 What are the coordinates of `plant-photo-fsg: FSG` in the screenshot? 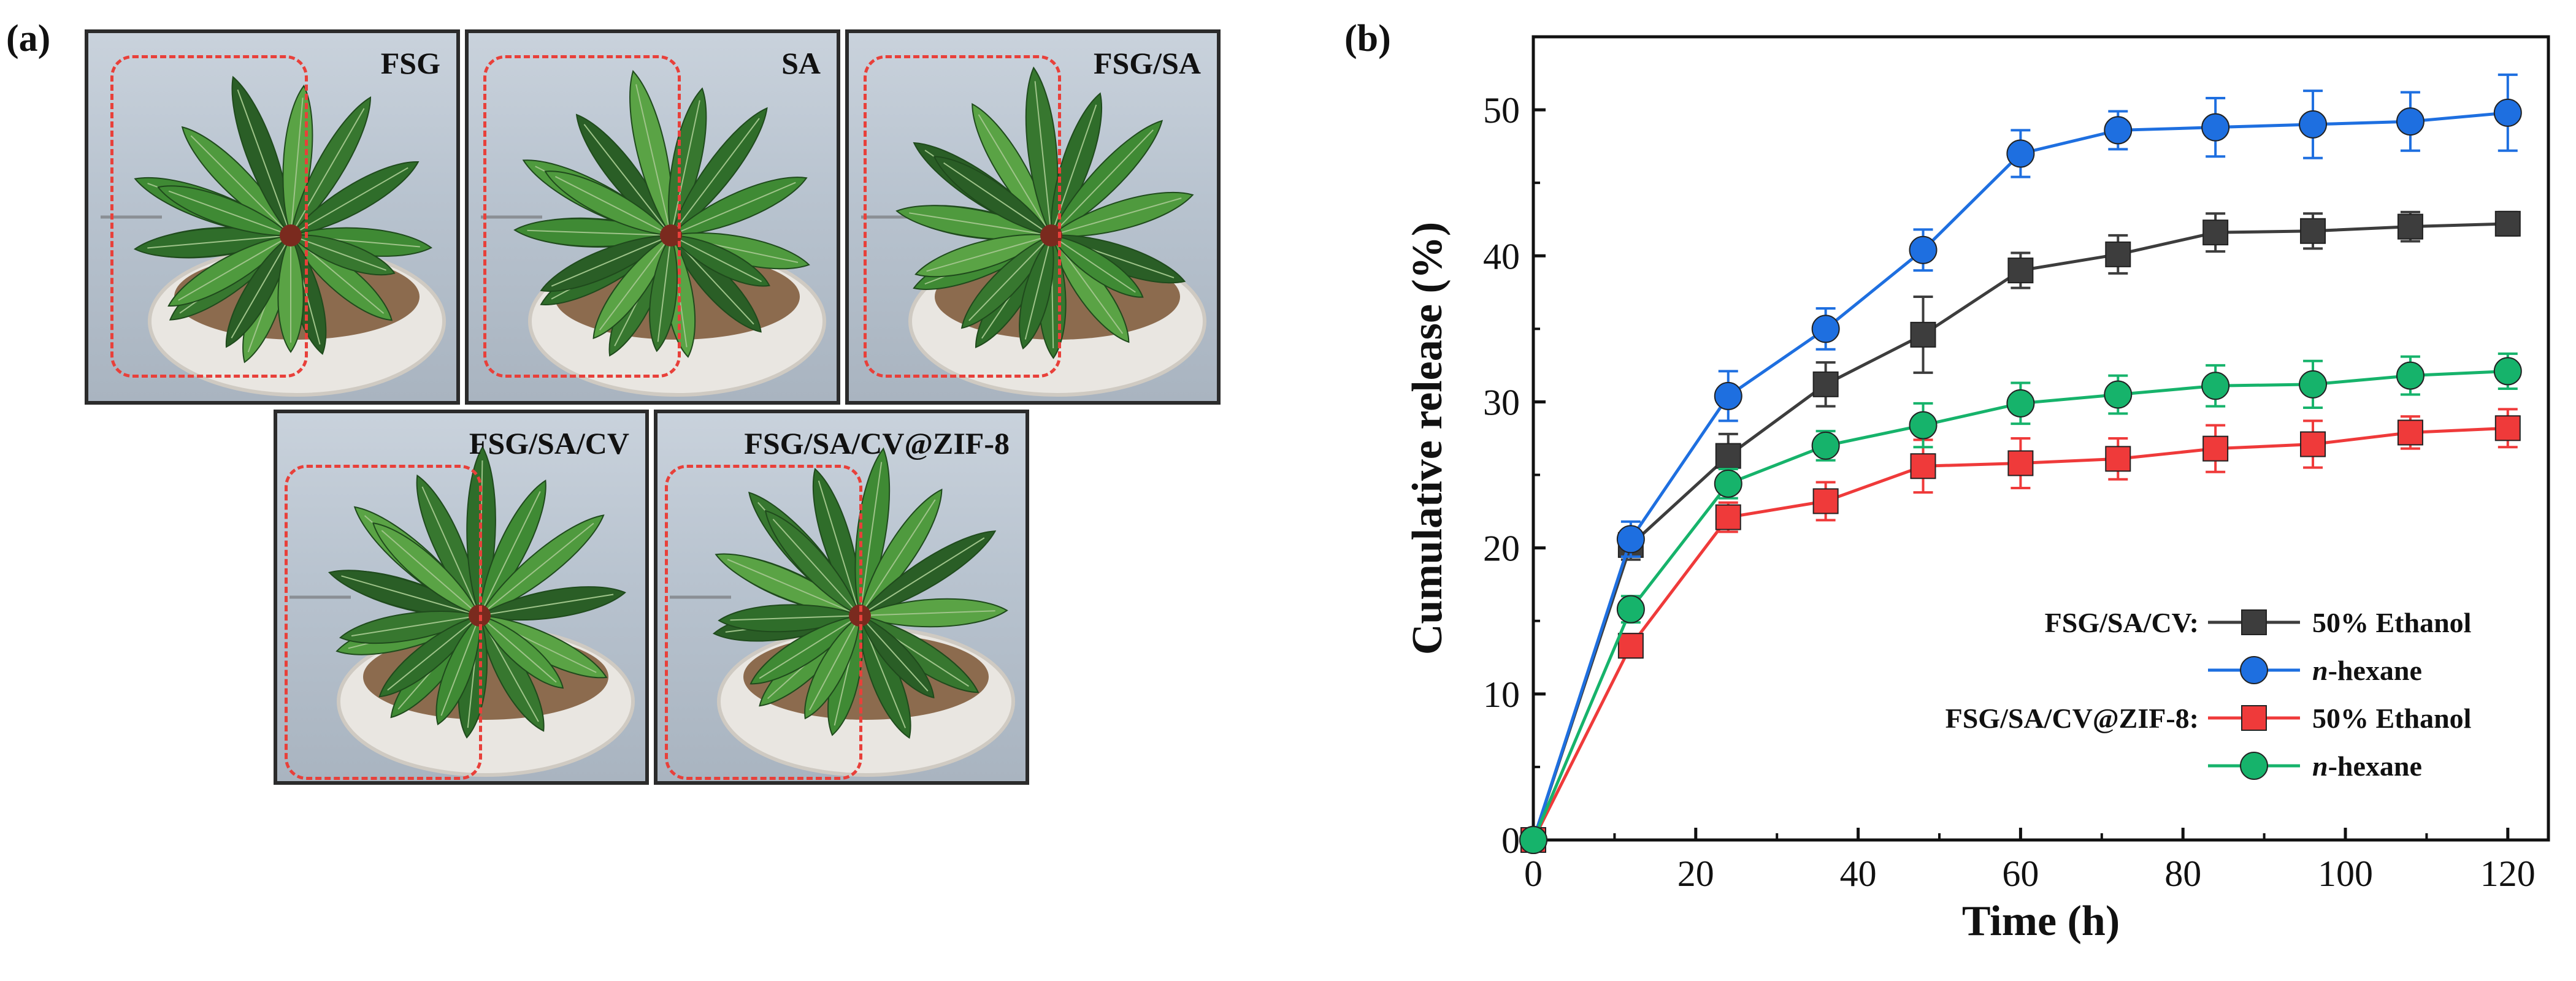 It's located at (272, 217).